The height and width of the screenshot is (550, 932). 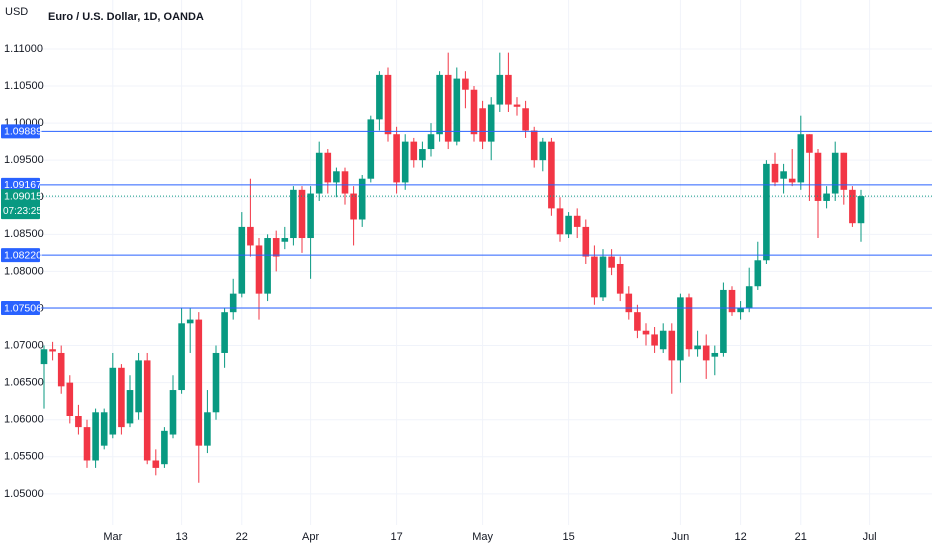 What do you see at coordinates (24, 86) in the screenshot?
I see `y-tick-label: 1.10500` at bounding box center [24, 86].